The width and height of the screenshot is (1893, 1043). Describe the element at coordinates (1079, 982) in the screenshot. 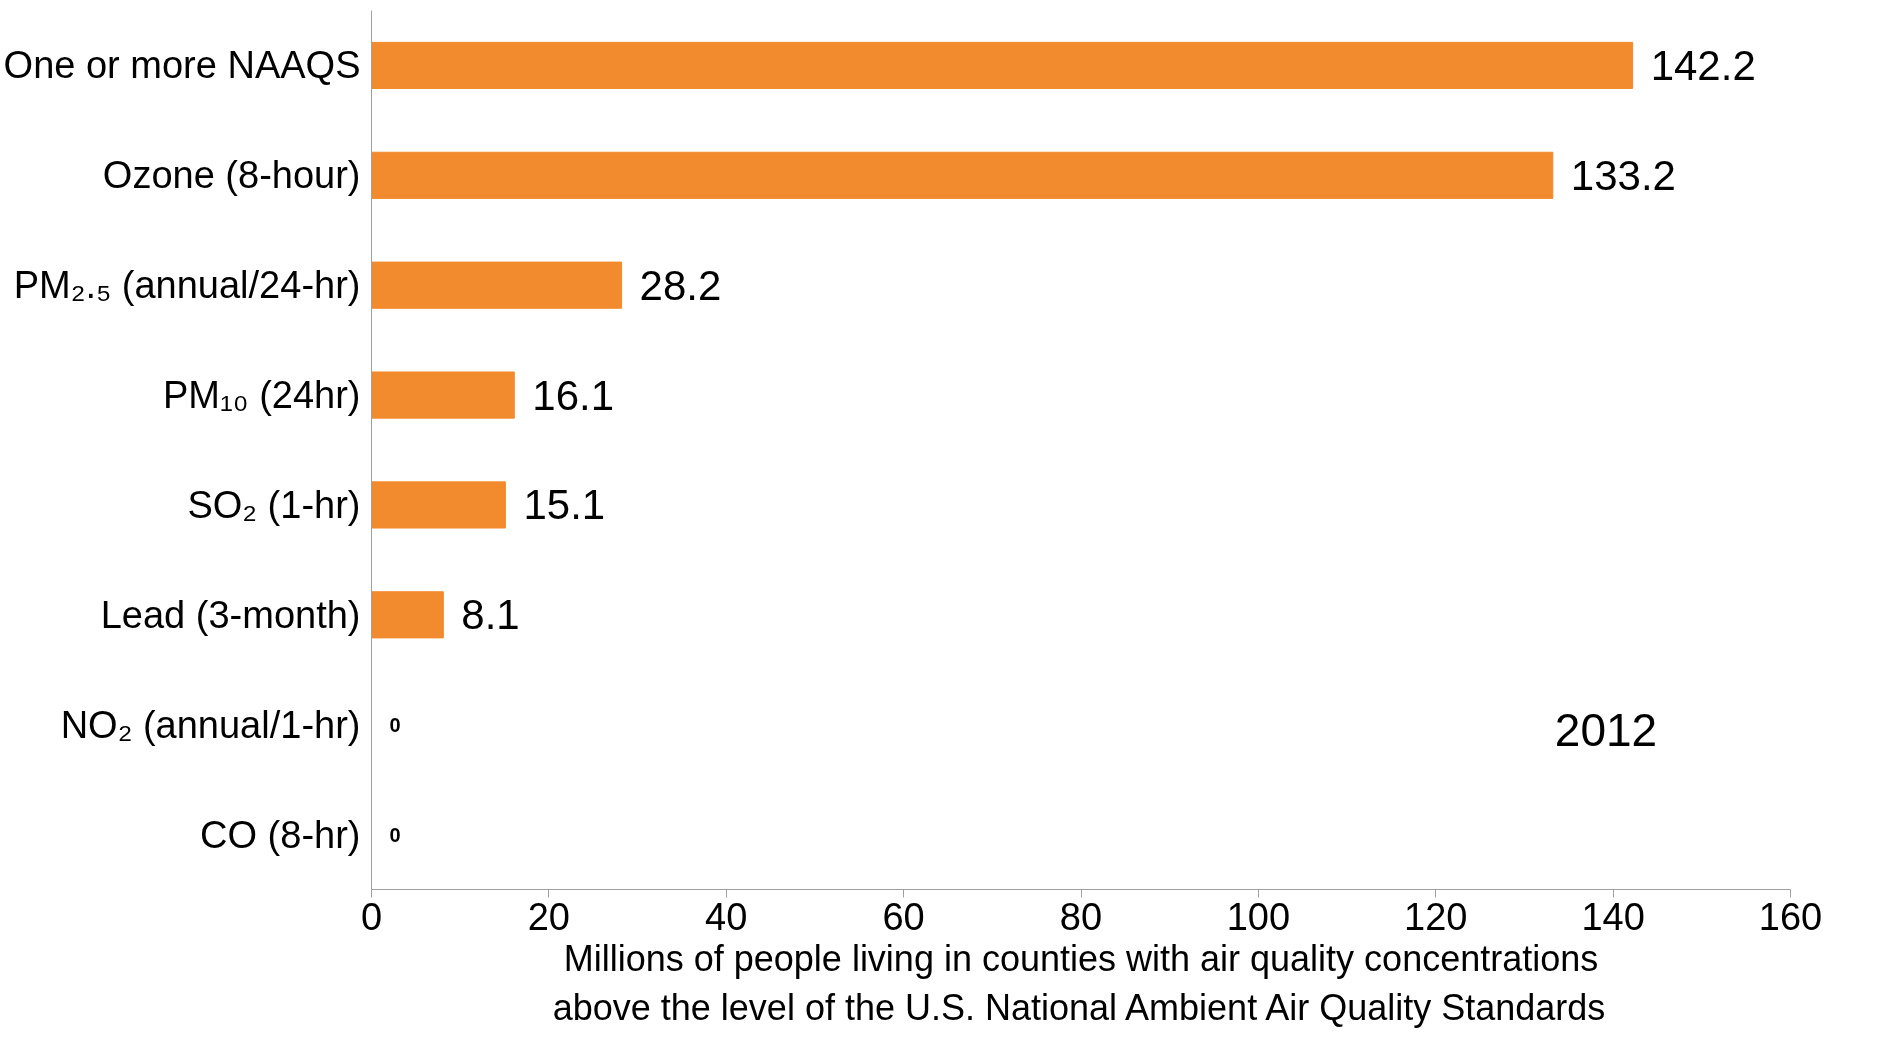

I see `x-axis-title: Millions of people living in counties with air quality concentrations above the level of the U.S. National Ambient Air Quality Standards` at that location.